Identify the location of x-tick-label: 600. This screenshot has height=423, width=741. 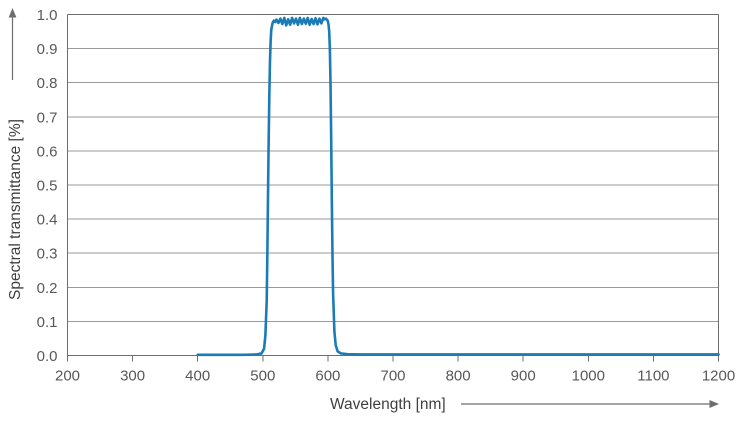
(327, 376).